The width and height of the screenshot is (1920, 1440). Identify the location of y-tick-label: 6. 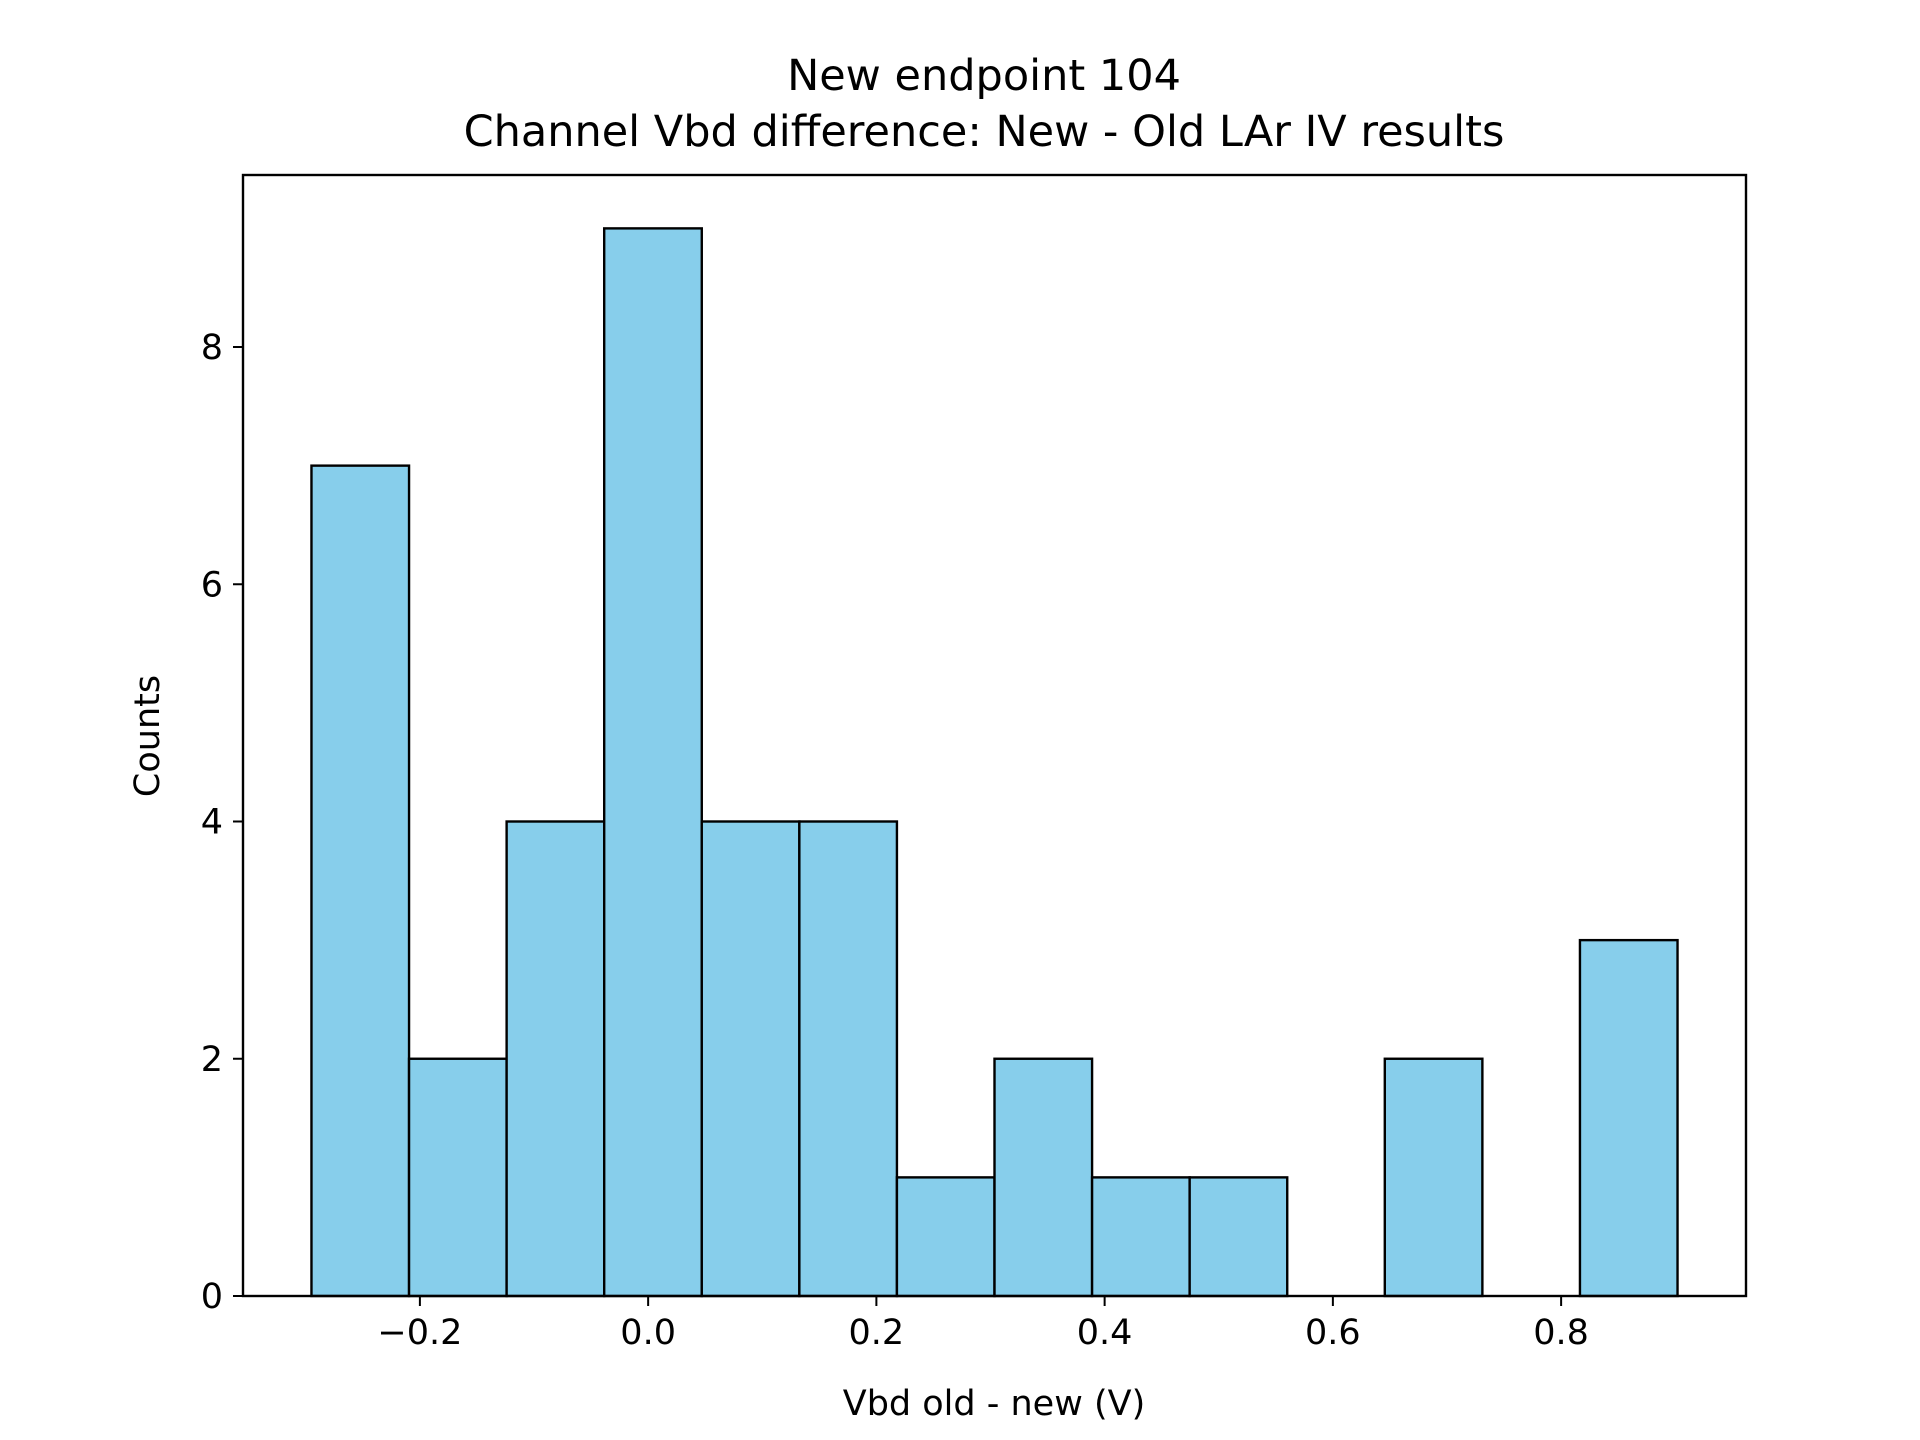
(212, 585).